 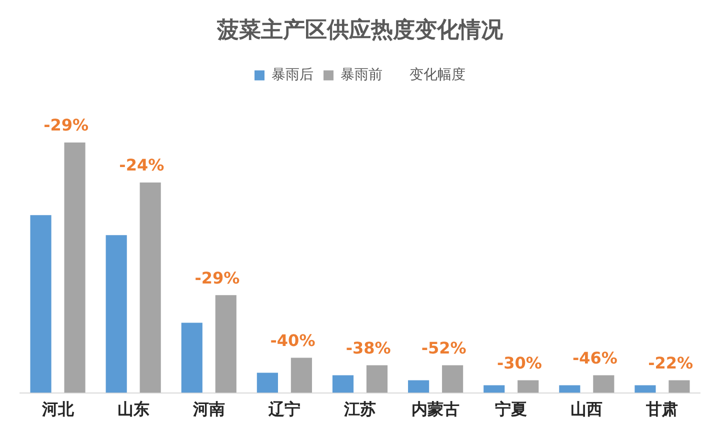 I want to click on annotation: -52%, so click(x=443, y=348).